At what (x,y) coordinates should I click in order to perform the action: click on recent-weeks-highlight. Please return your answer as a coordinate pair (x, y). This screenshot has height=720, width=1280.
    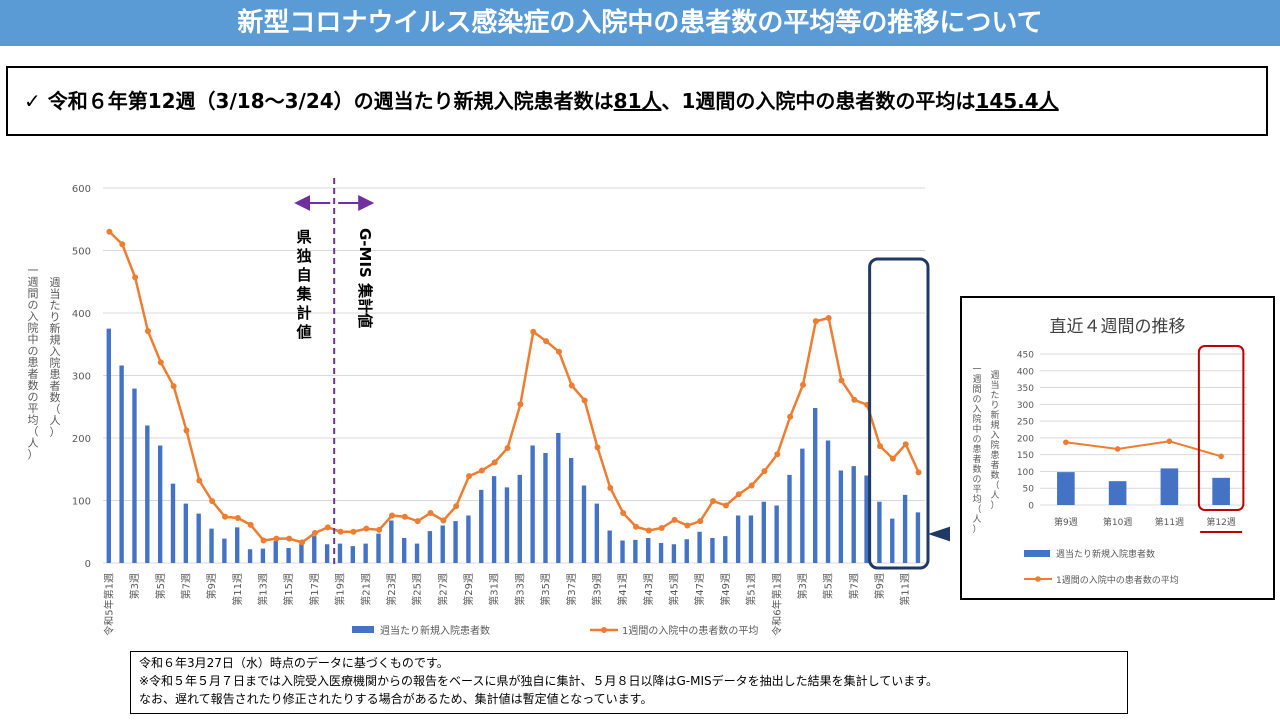
    Looking at the image, I should click on (899, 413).